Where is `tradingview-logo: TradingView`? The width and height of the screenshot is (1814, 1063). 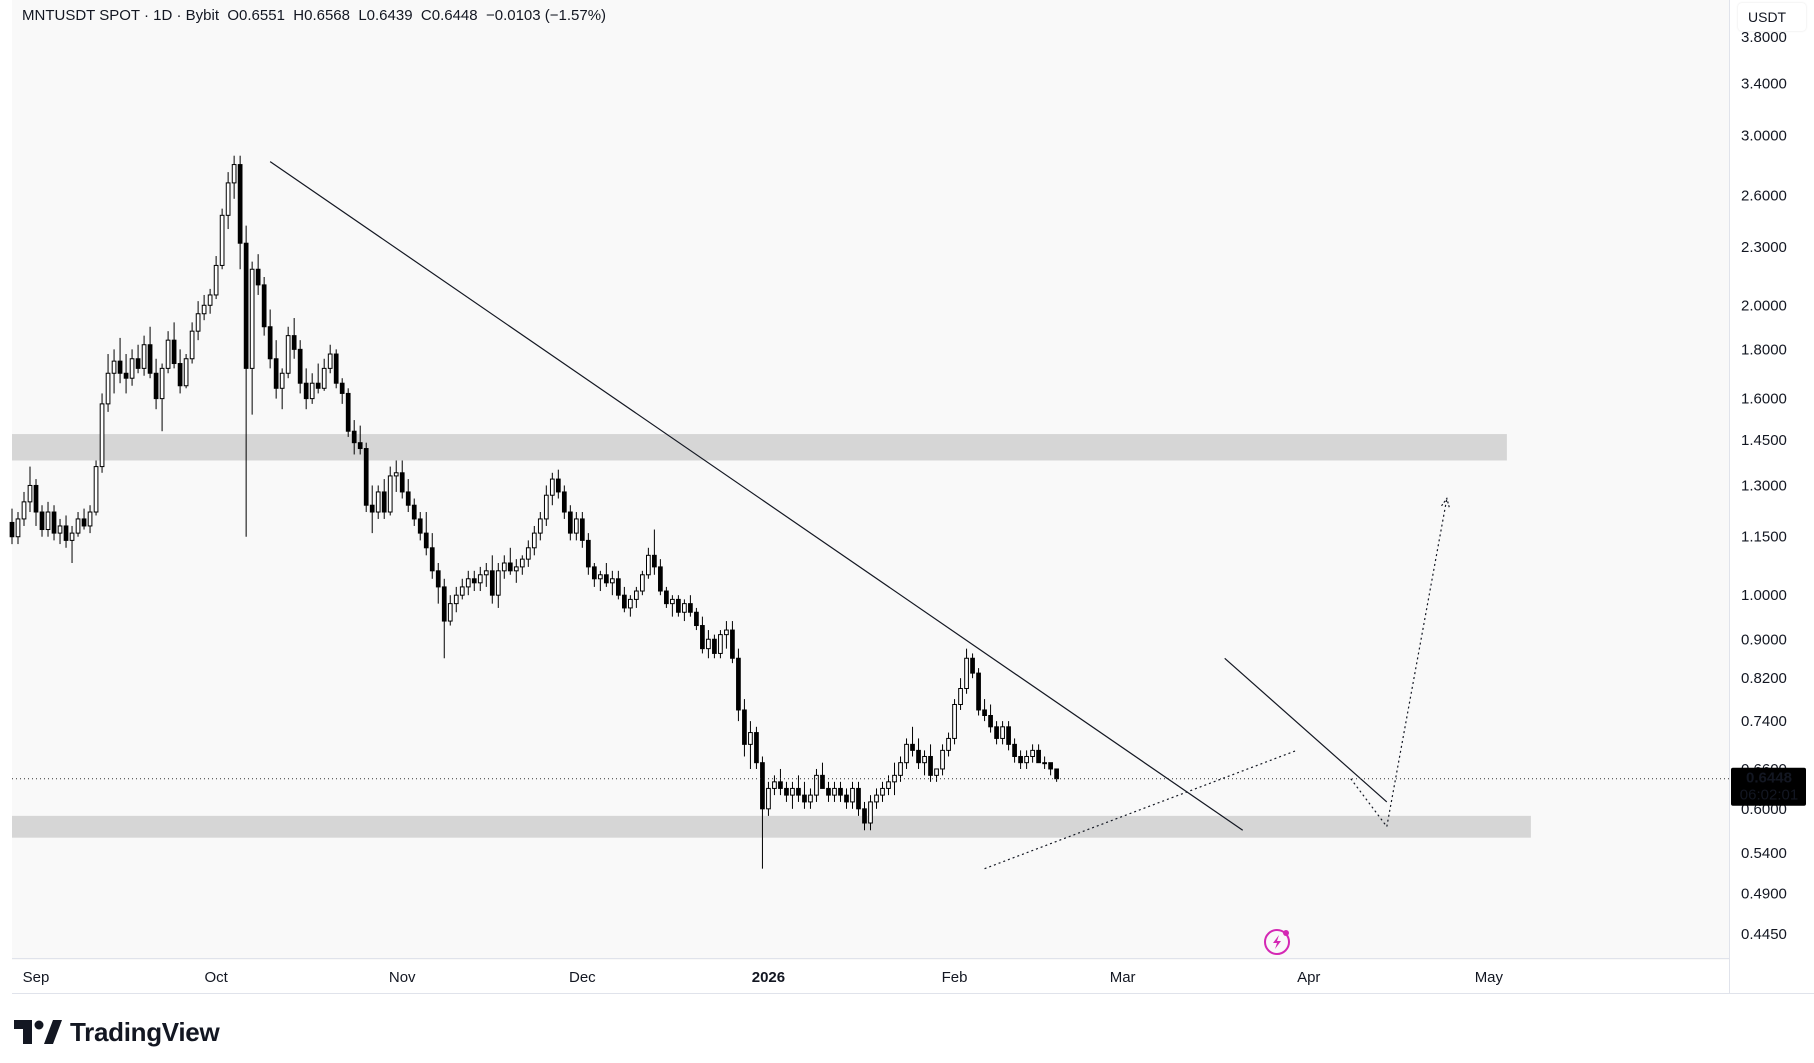
tradingview-logo: TradingView is located at coordinates (117, 1032).